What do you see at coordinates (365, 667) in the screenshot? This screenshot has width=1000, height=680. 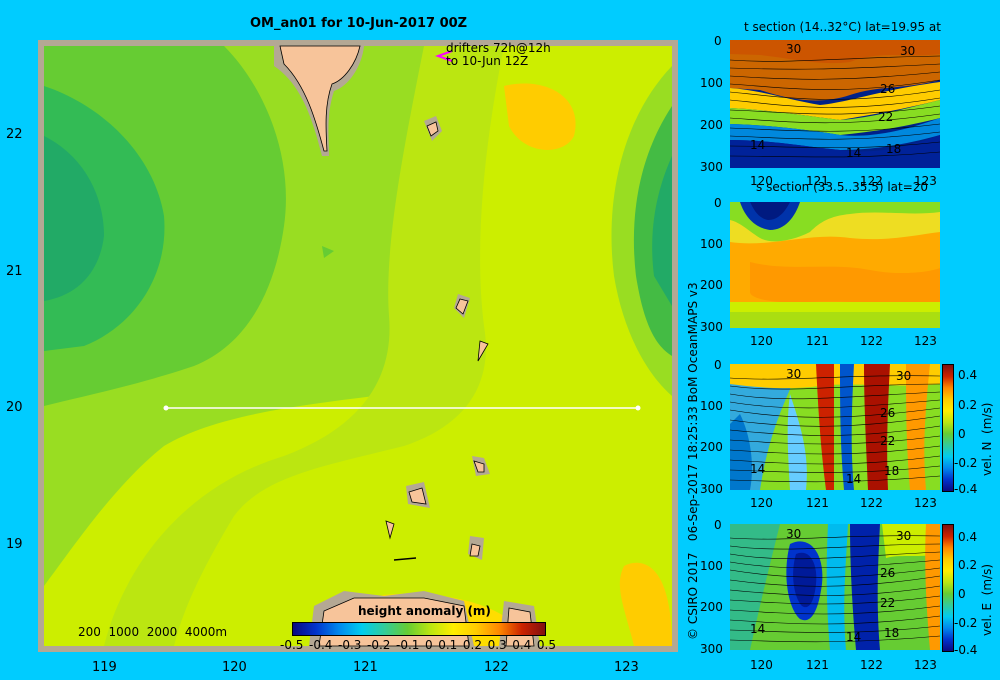 I see `lon-tick-121: 121` at bounding box center [365, 667].